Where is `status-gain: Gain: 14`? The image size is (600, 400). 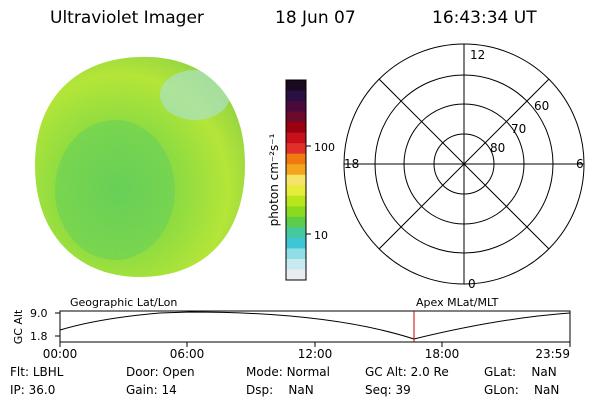 status-gain: Gain: 14 is located at coordinates (151, 390).